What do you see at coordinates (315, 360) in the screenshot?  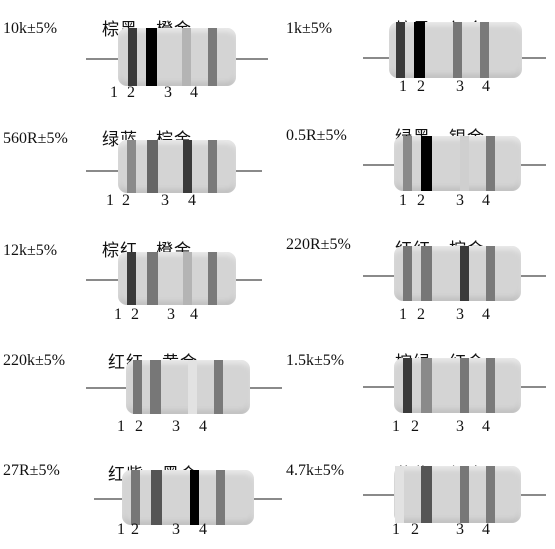 I see `resistance-value-label: 1.5k±5%` at bounding box center [315, 360].